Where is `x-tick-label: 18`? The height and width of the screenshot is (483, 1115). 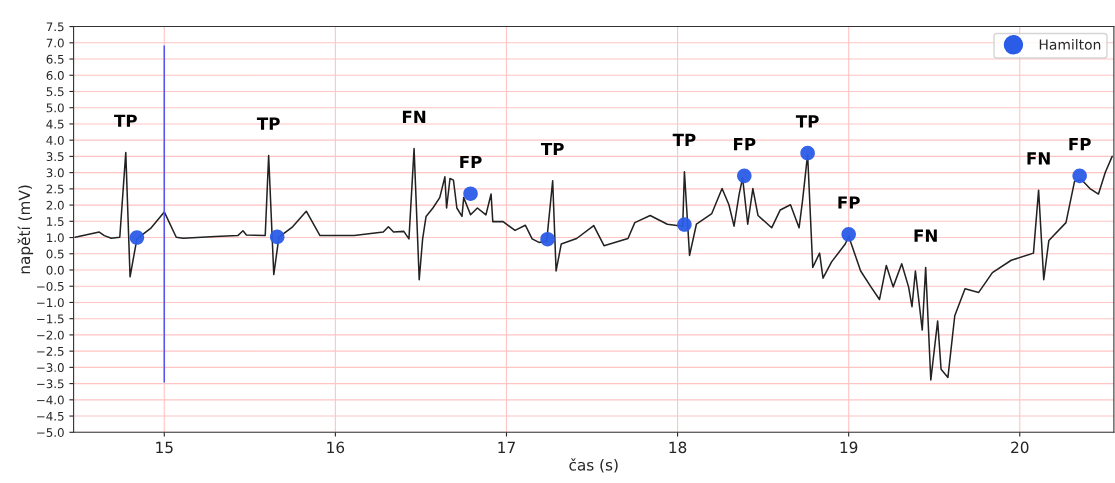
x-tick-label: 18 is located at coordinates (678, 447).